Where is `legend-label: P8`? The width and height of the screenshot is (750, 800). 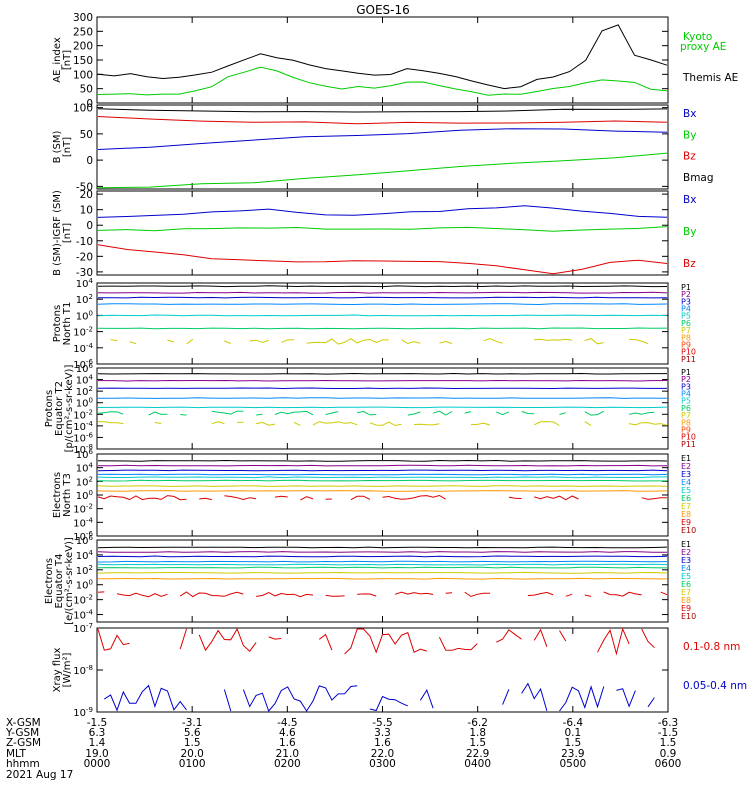
legend-label: P8 is located at coordinates (686, 337).